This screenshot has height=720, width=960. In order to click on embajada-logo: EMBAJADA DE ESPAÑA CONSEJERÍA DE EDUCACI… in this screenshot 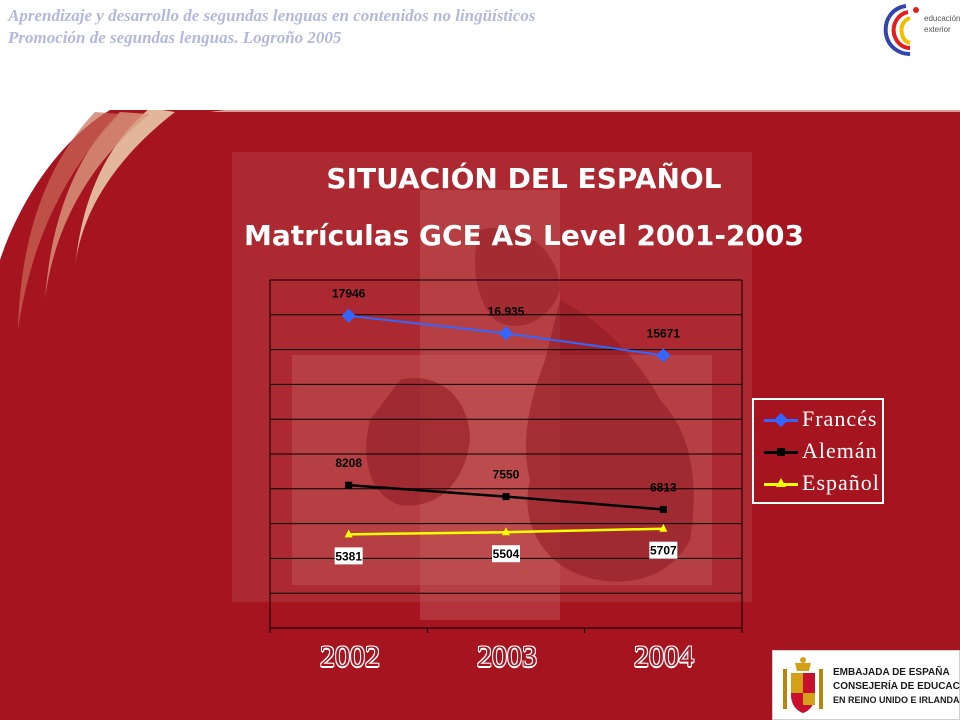, I will do `click(866, 685)`.